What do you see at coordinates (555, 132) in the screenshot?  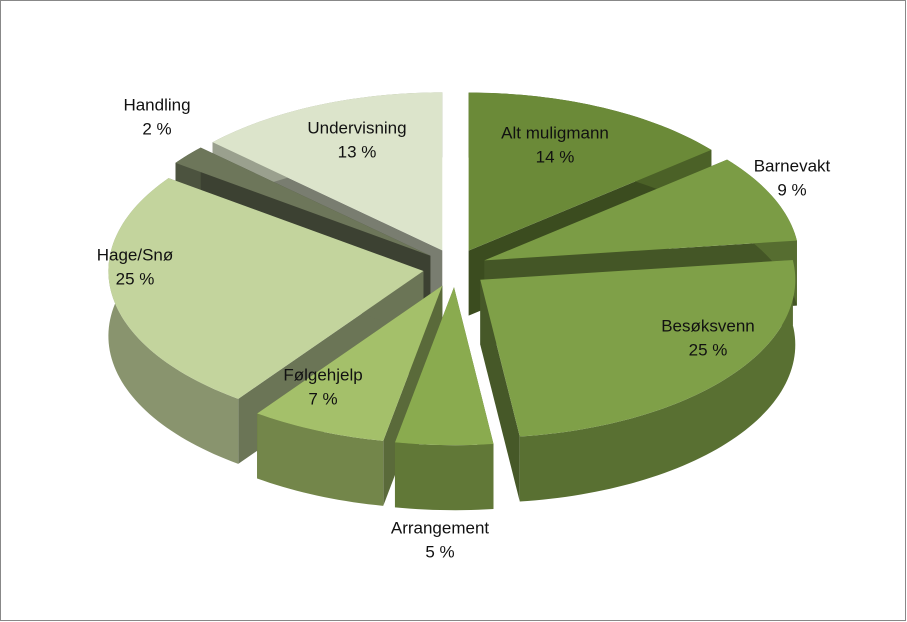 I see `slice-label: Alt muligmann` at bounding box center [555, 132].